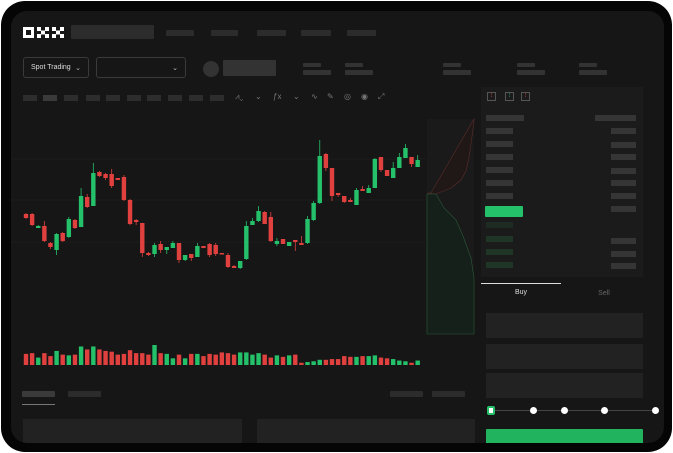 The width and height of the screenshot is (673, 453). Describe the element at coordinates (112, 32) in the screenshot. I see `search-bar` at that location.